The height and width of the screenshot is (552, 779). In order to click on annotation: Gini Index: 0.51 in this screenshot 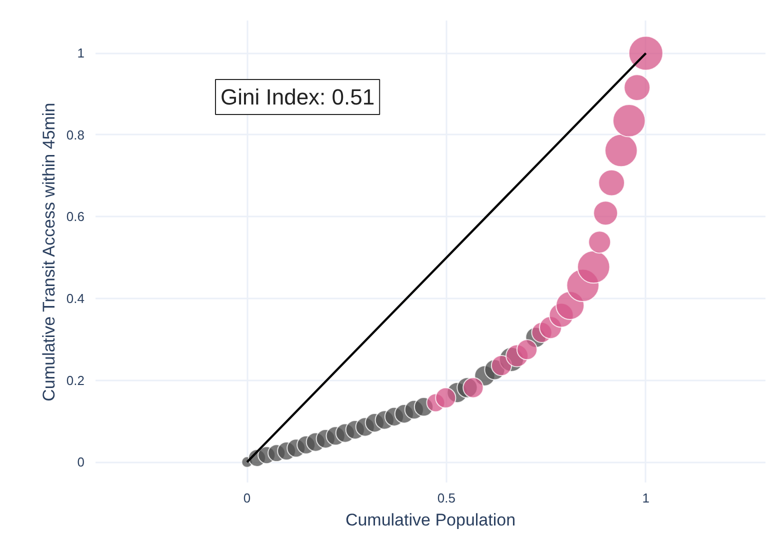, I will do `click(297, 97)`.